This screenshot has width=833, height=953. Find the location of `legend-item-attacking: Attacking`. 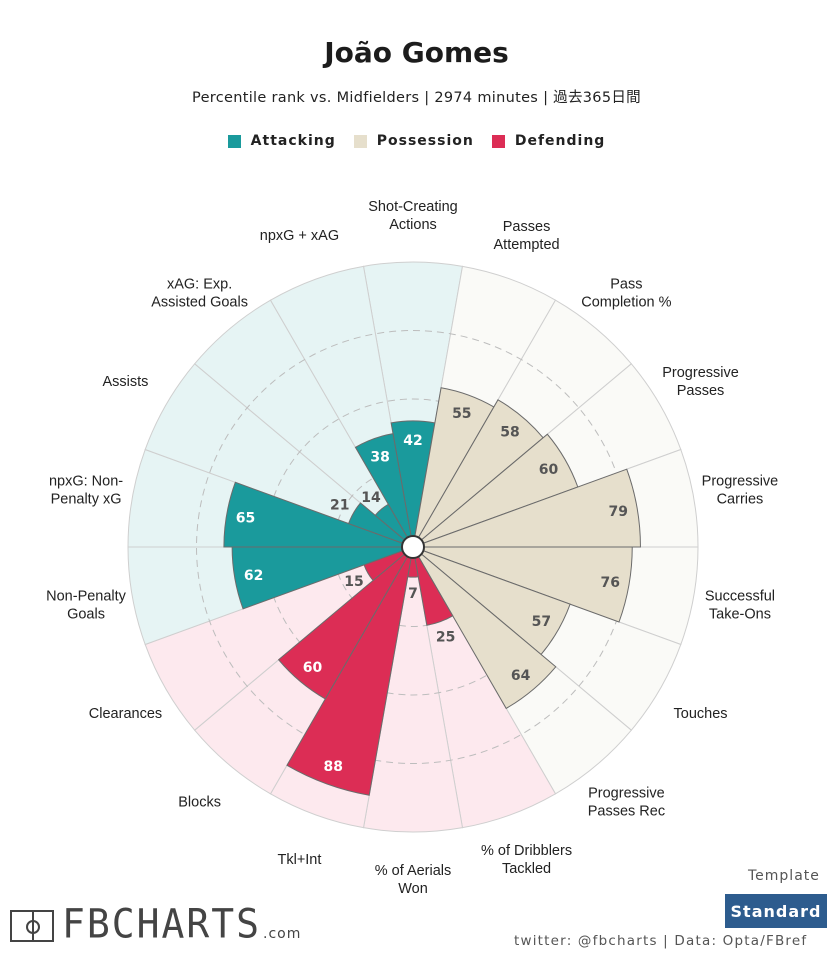

legend-item-attacking: Attacking is located at coordinates (281, 141).